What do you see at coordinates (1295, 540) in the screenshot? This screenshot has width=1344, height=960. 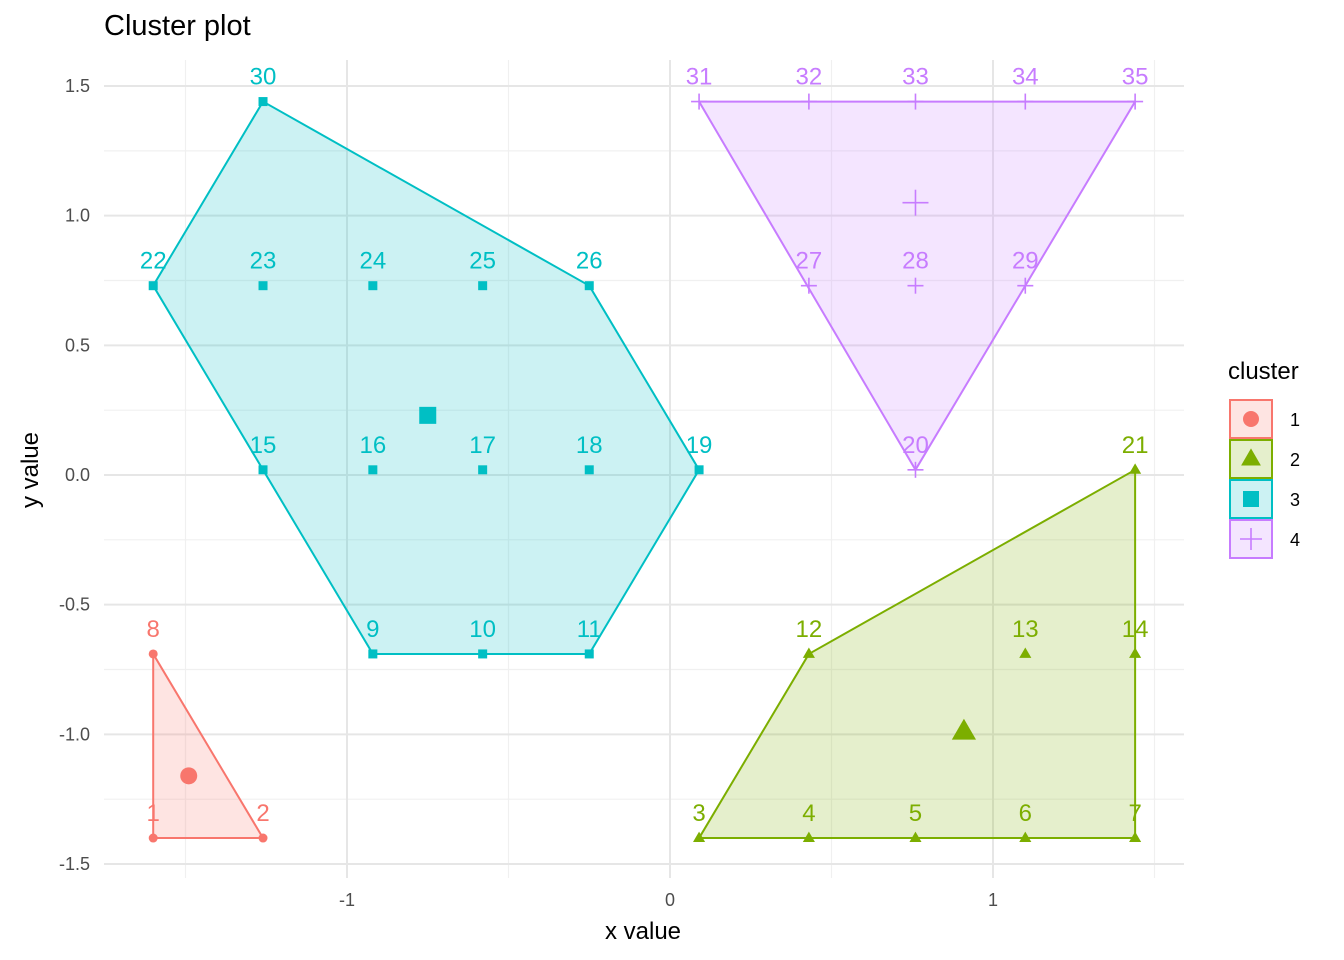 I see `legend-label-4: 4` at bounding box center [1295, 540].